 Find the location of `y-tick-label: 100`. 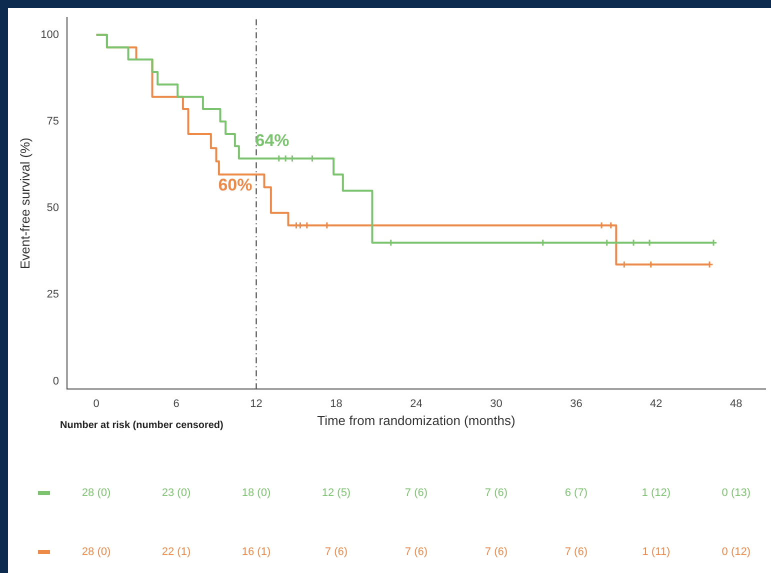

y-tick-label: 100 is located at coordinates (49, 34).